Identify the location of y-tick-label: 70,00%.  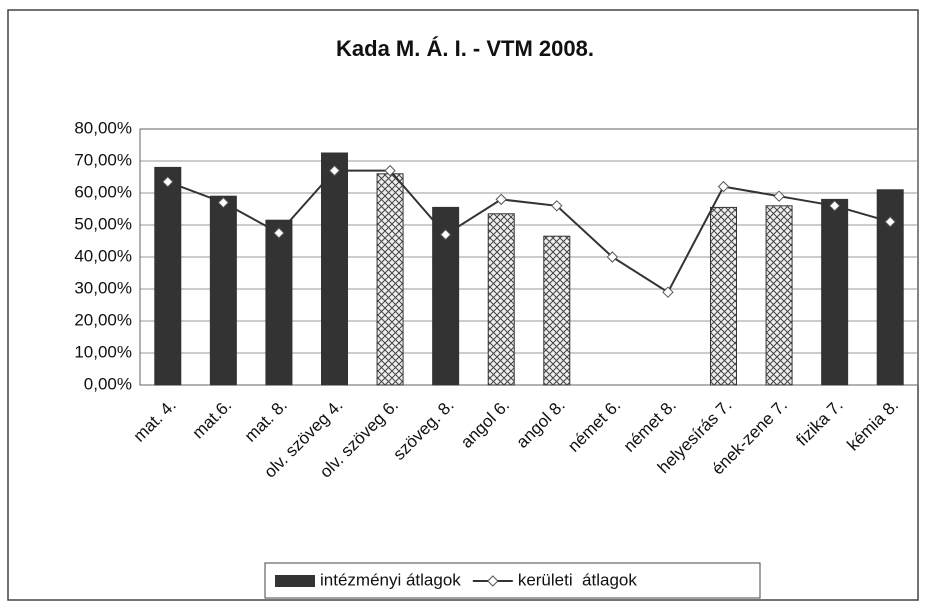
(103, 159).